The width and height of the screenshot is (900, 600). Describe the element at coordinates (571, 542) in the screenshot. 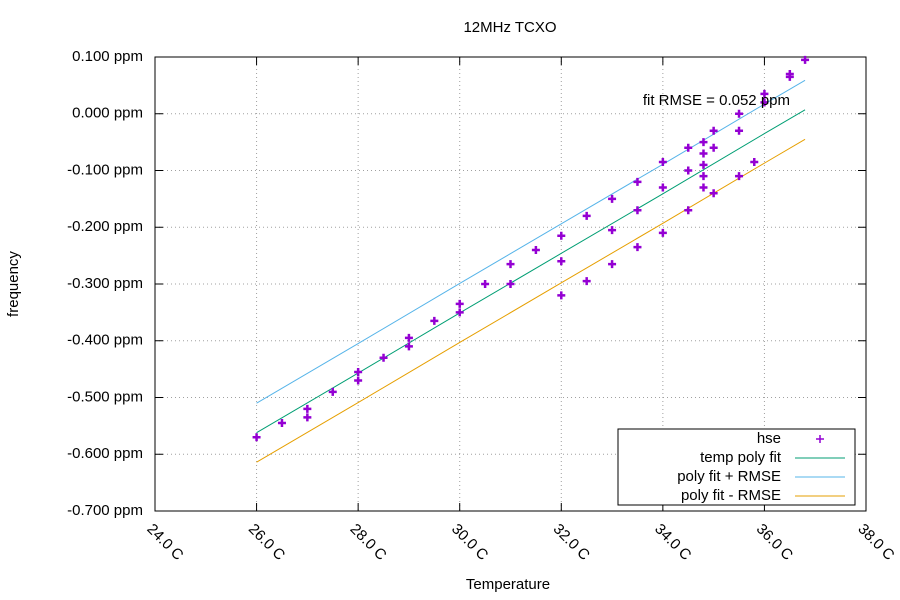

I see `x-tick-label: 32.0 C` at that location.